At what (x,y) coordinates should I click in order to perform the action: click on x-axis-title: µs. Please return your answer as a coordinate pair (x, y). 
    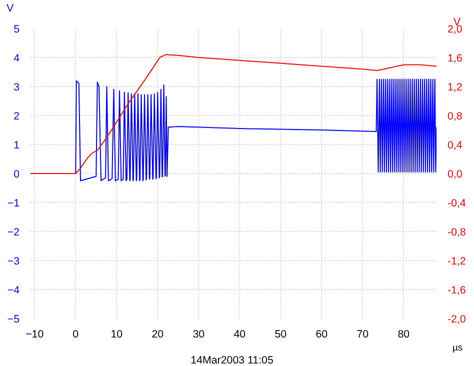
    Looking at the image, I should click on (457, 347).